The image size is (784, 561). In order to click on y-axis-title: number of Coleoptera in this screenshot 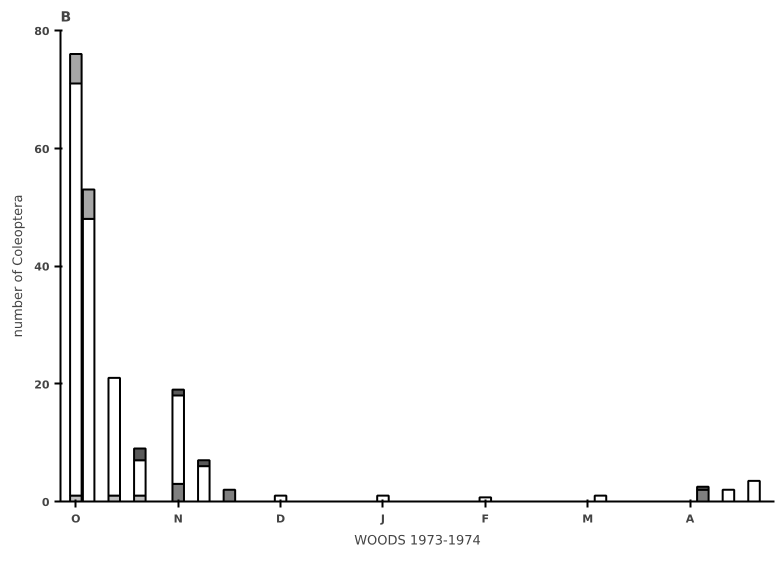, I will do `click(18, 266)`.